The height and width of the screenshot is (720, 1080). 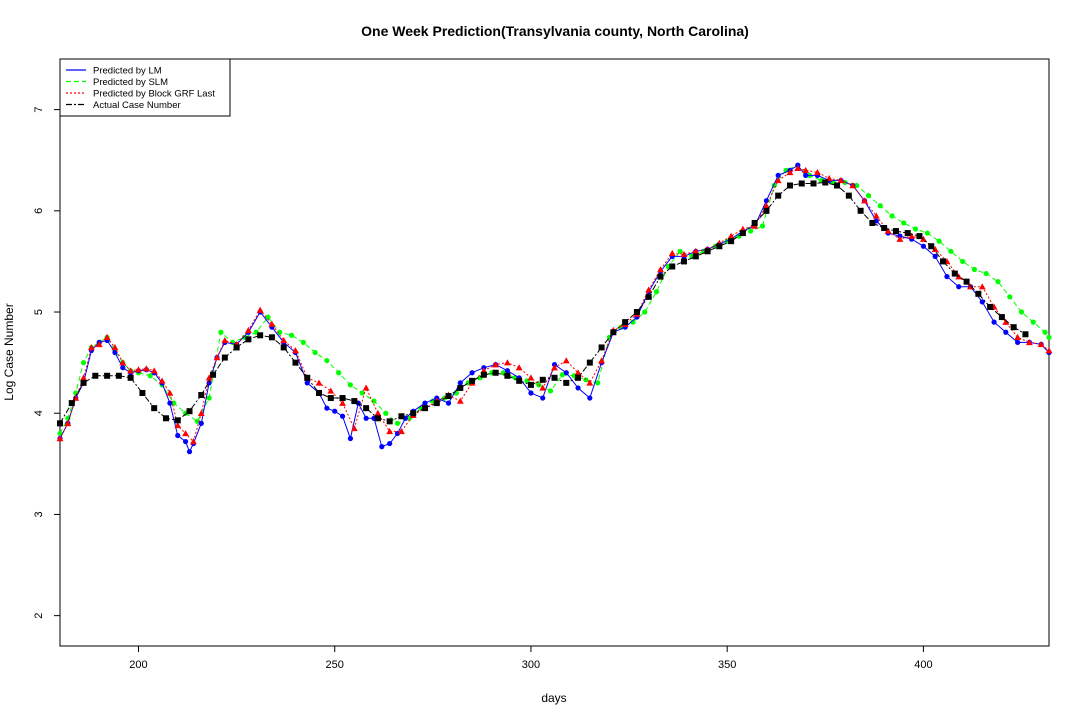 I want to click on y-tick-label: 4, so click(x=39, y=413).